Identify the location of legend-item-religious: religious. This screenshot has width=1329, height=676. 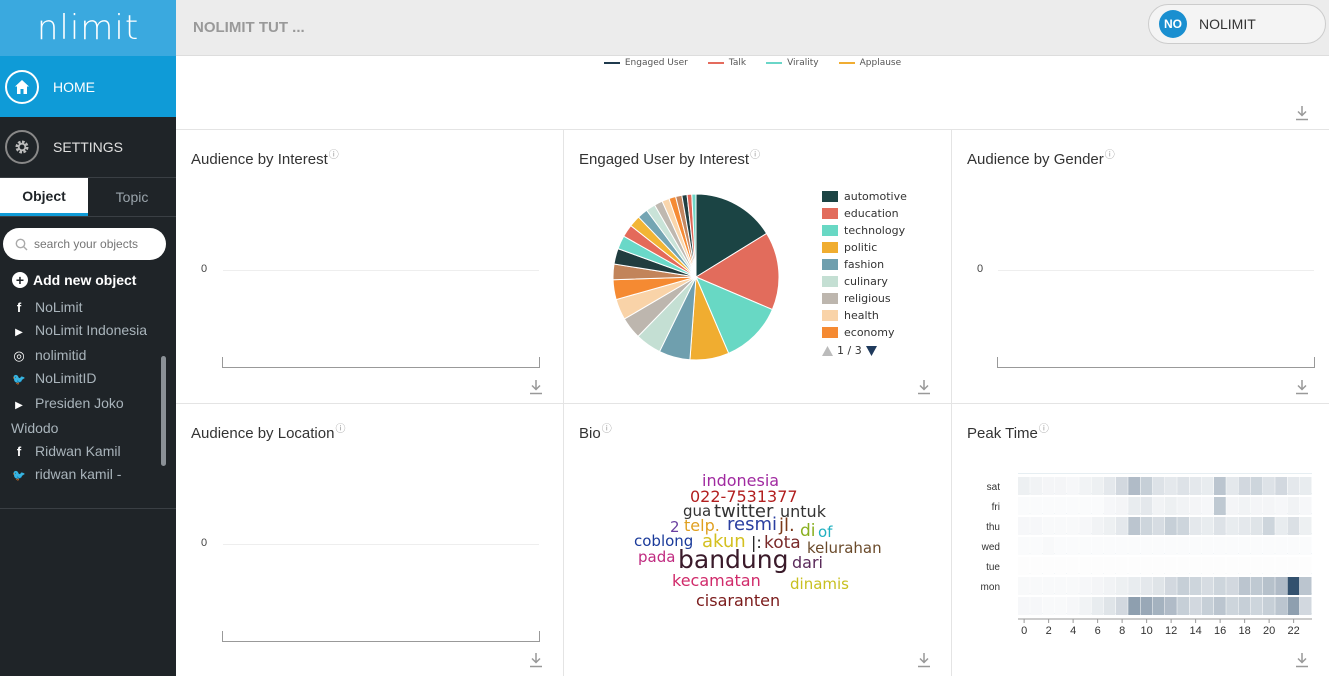
(864, 298).